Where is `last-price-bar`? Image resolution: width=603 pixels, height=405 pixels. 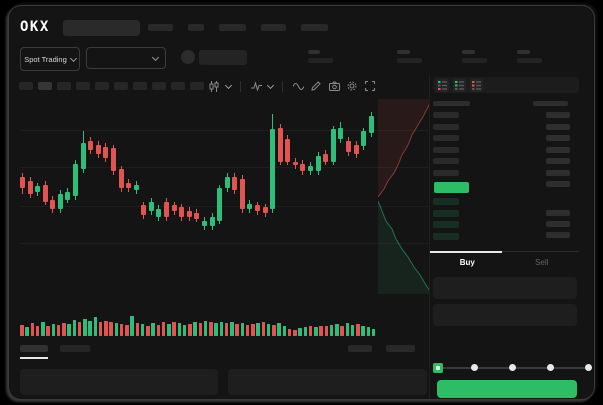 last-price-bar is located at coordinates (451, 187).